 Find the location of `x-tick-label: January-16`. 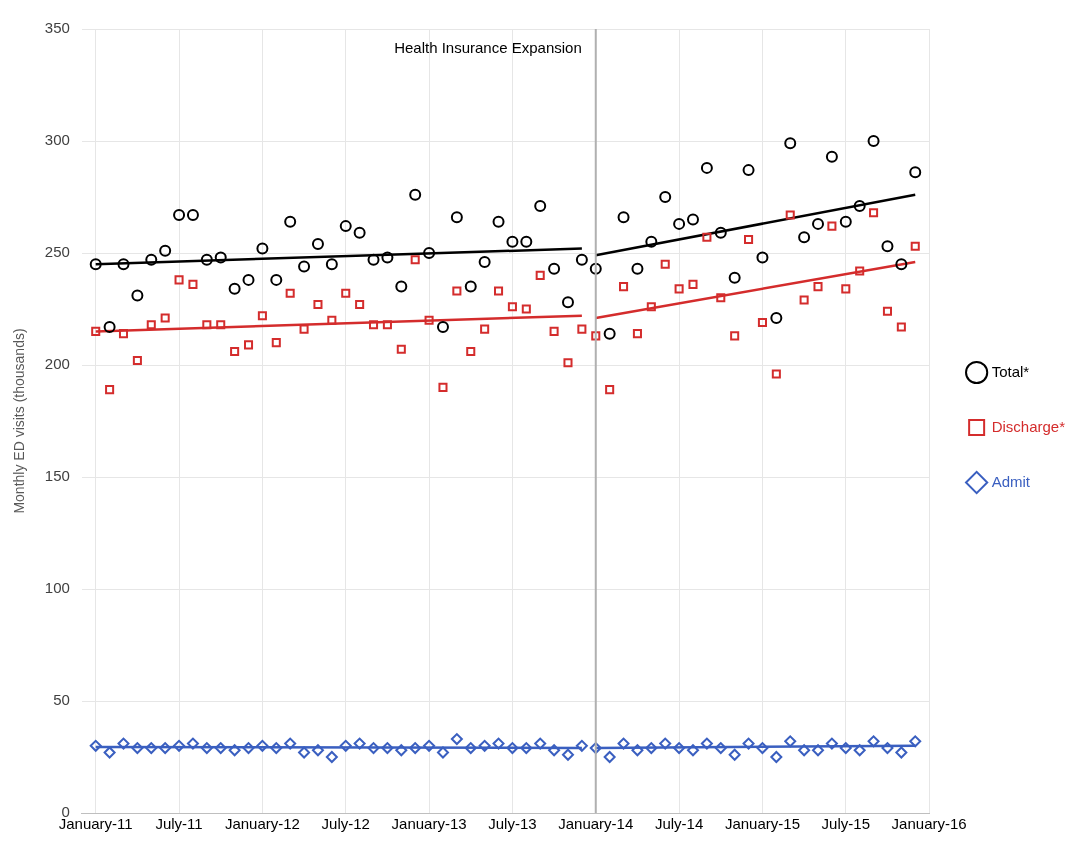

x-tick-label: January-16 is located at coordinates (929, 824).